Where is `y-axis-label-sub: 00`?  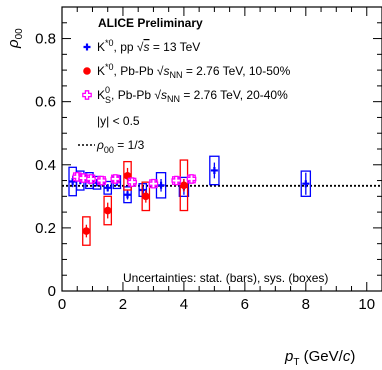 y-axis-label-sub: 00 is located at coordinates (19, 34).